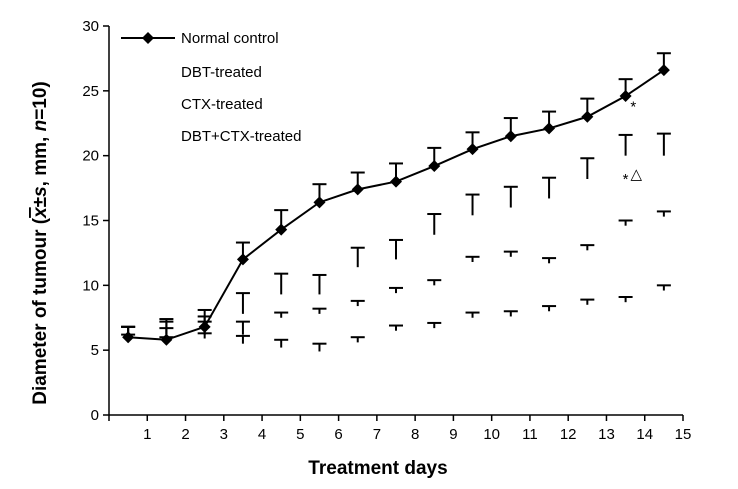  I want to click on x-tick-label: 5, so click(300, 434).